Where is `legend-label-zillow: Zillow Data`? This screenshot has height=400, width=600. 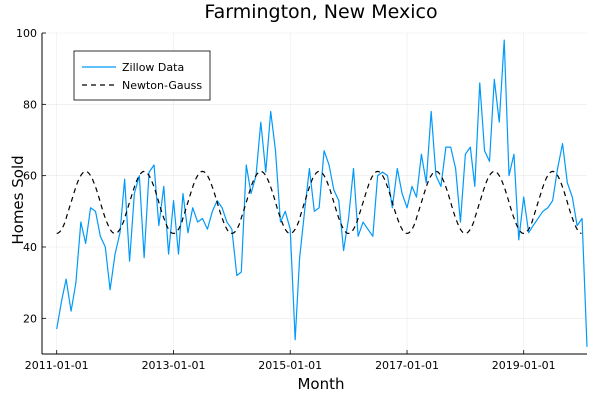 legend-label-zillow: Zillow Data is located at coordinates (153, 67).